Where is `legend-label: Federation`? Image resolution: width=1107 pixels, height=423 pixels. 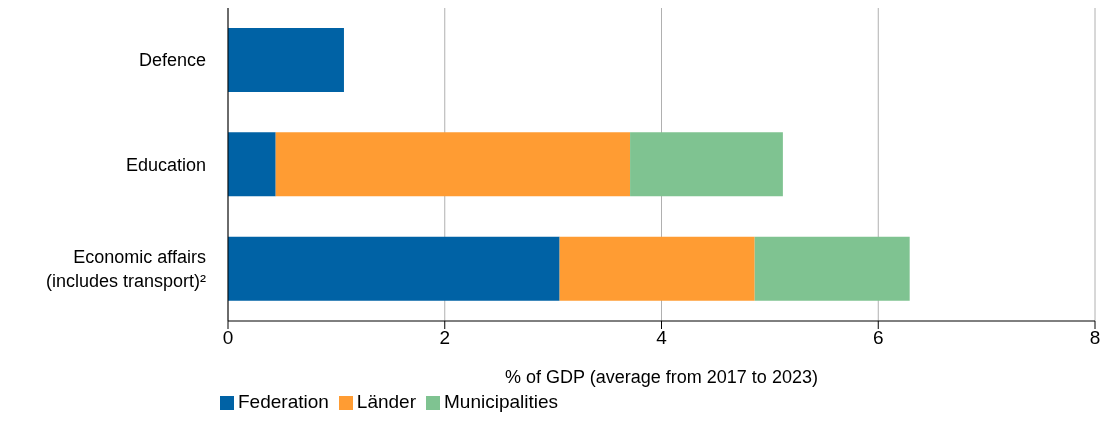 legend-label: Federation is located at coordinates (283, 401).